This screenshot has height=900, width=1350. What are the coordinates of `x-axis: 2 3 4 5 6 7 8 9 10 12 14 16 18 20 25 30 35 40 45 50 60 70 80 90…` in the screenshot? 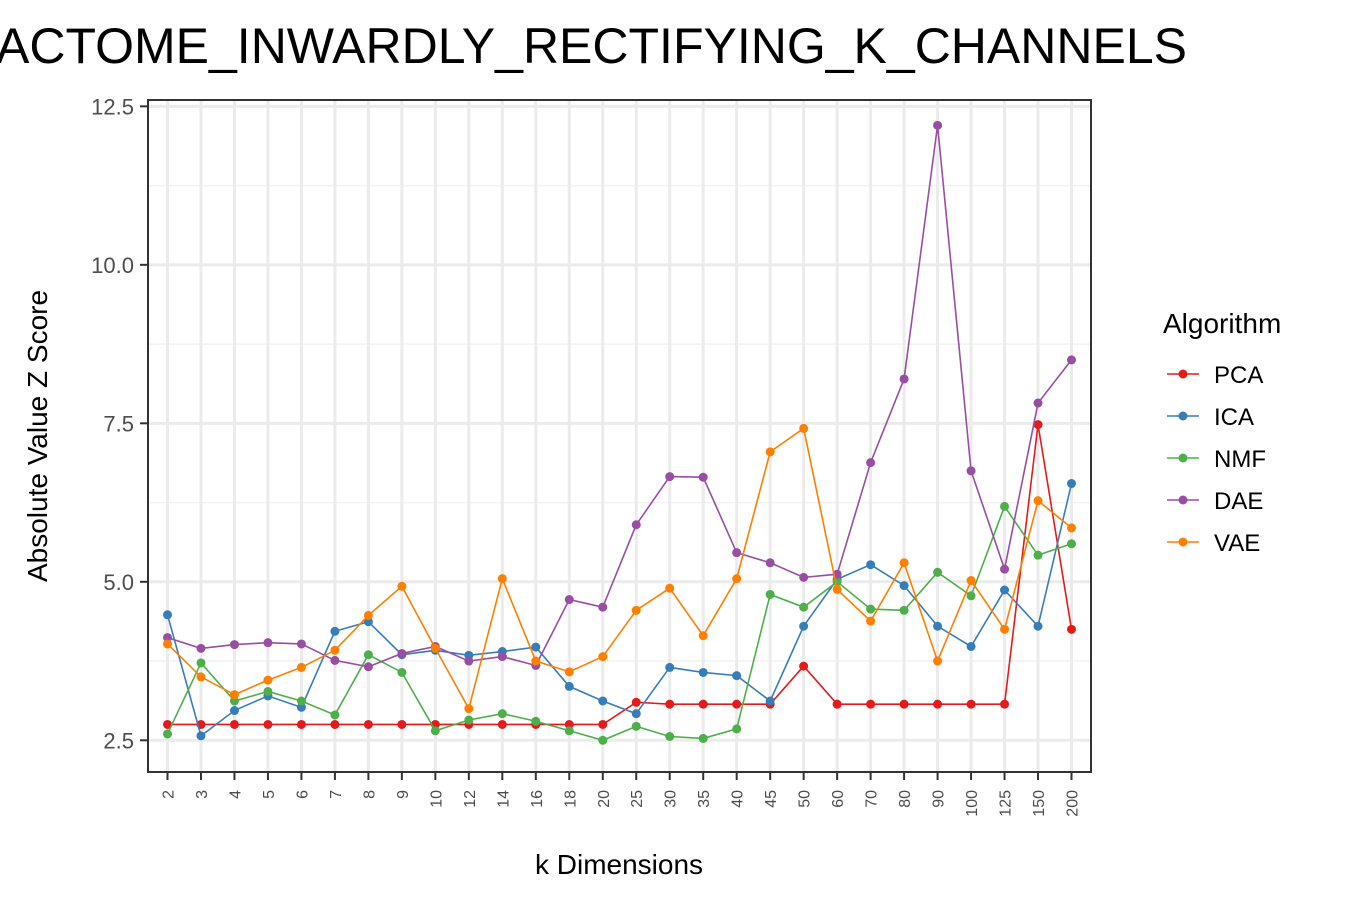 It's located at (621, 794).